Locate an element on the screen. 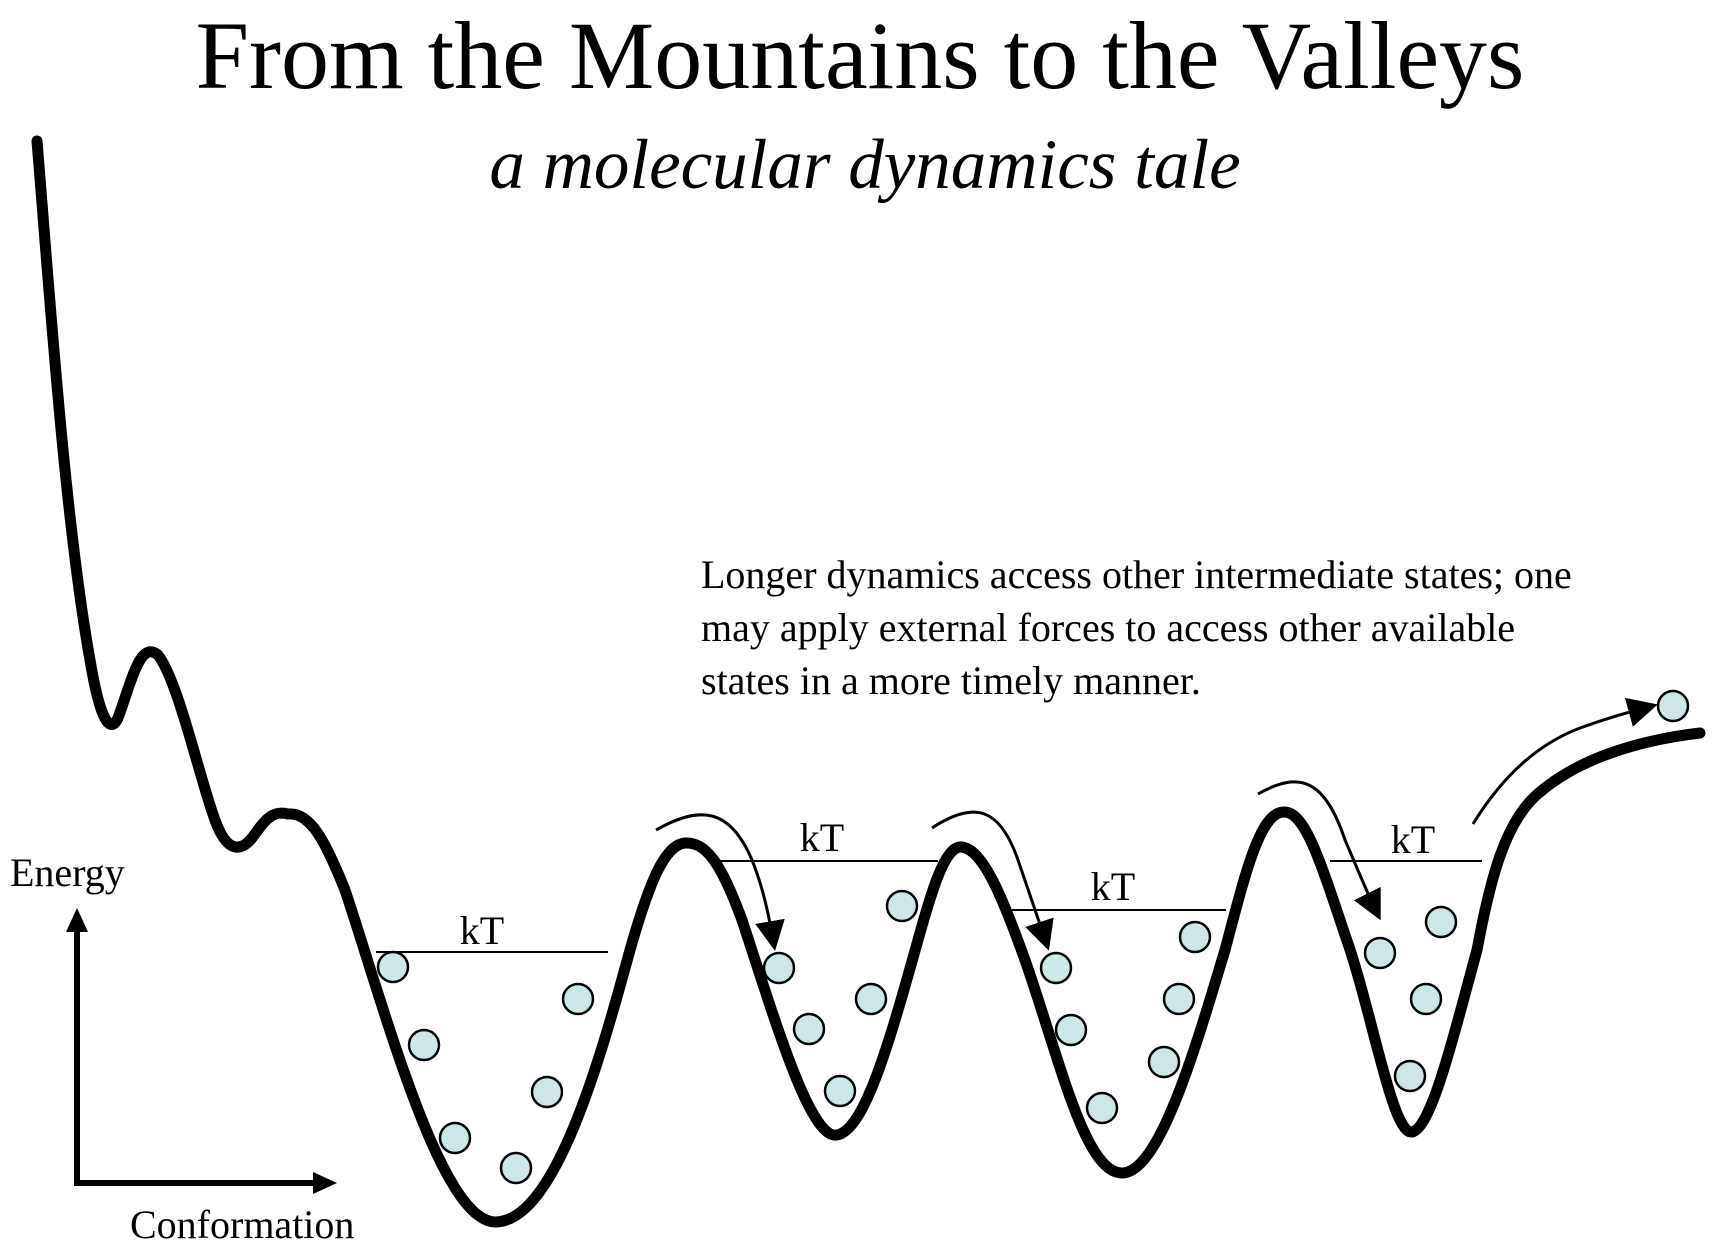  kt-label-4: kT is located at coordinates (1413, 839).